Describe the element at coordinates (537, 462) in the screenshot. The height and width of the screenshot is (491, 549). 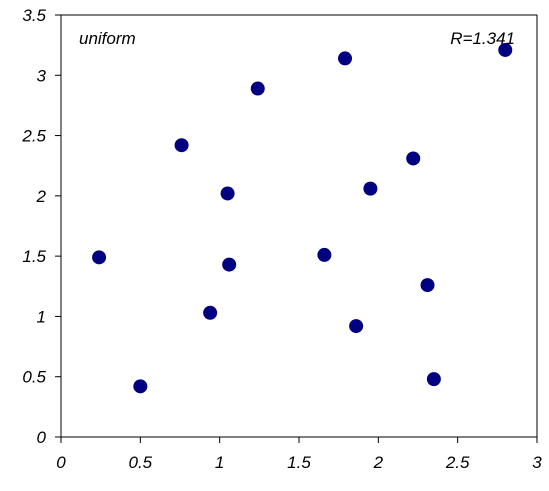
I see `x-tick-label: 3` at that location.